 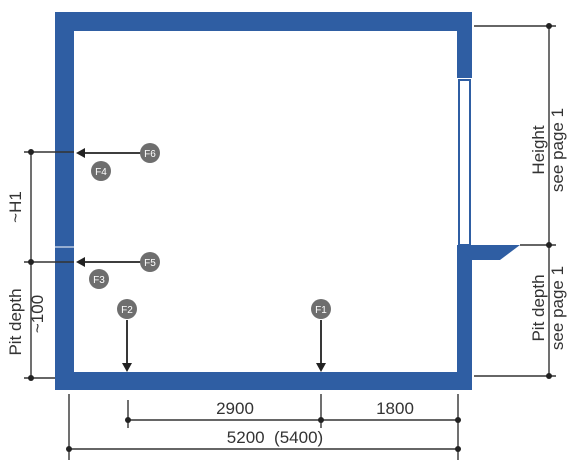 I want to click on force-f5-arrowhead, so click(x=80, y=262).